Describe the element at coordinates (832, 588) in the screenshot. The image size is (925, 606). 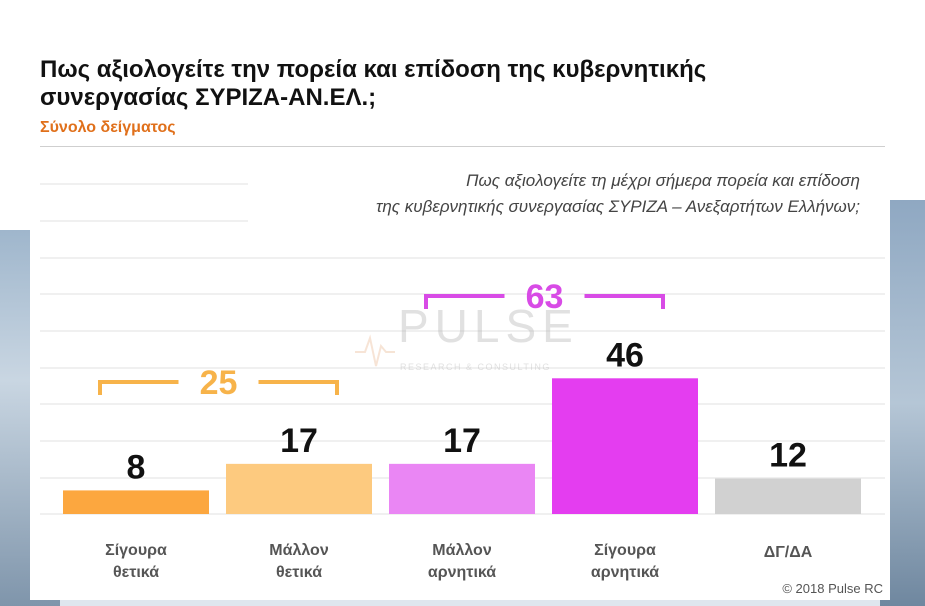
I see `copyright-note: © 2018 Pulse RC` at that location.